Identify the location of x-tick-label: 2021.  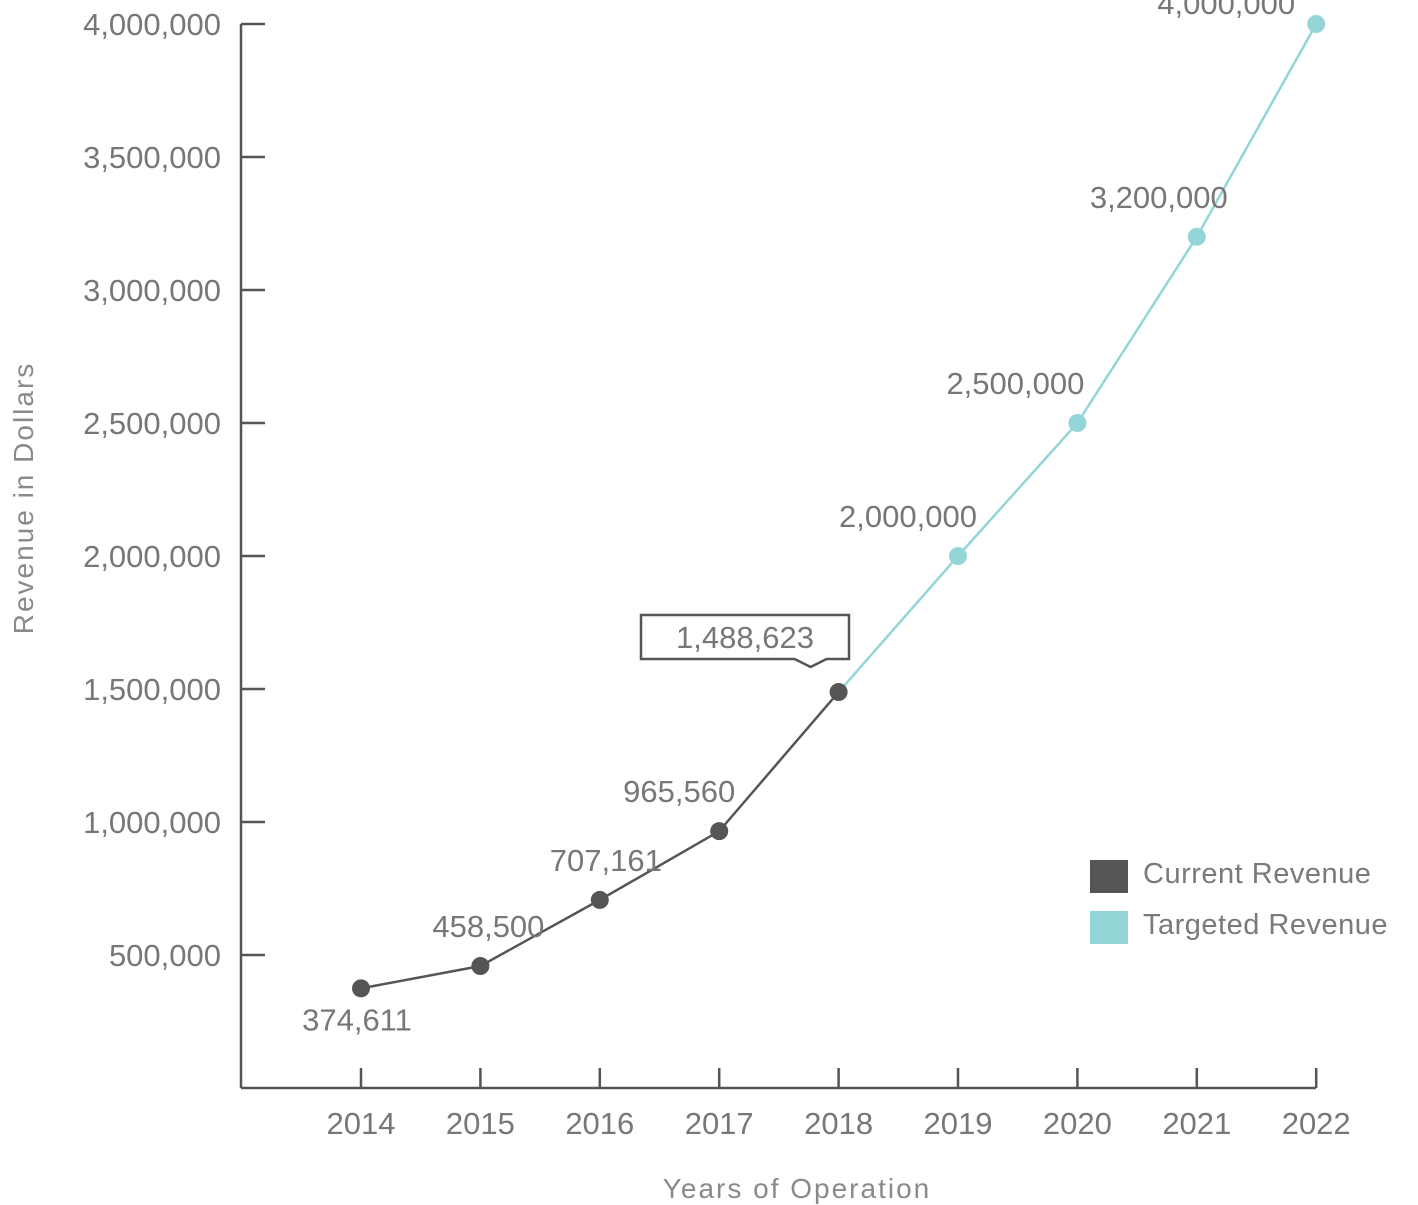
(1196, 1123).